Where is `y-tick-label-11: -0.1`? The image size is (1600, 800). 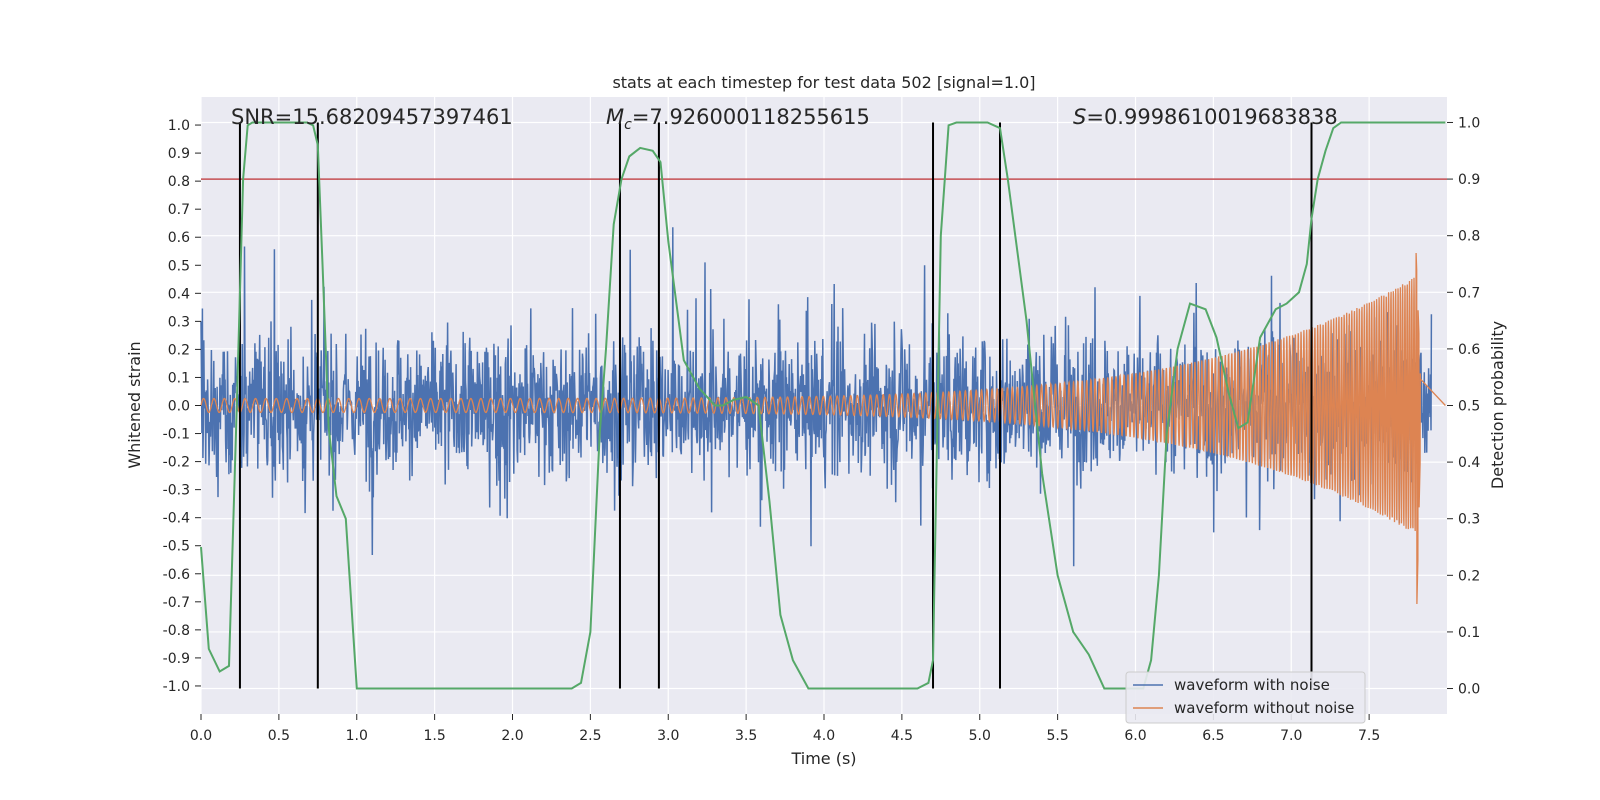
y-tick-label-11: -0.1 is located at coordinates (176, 435).